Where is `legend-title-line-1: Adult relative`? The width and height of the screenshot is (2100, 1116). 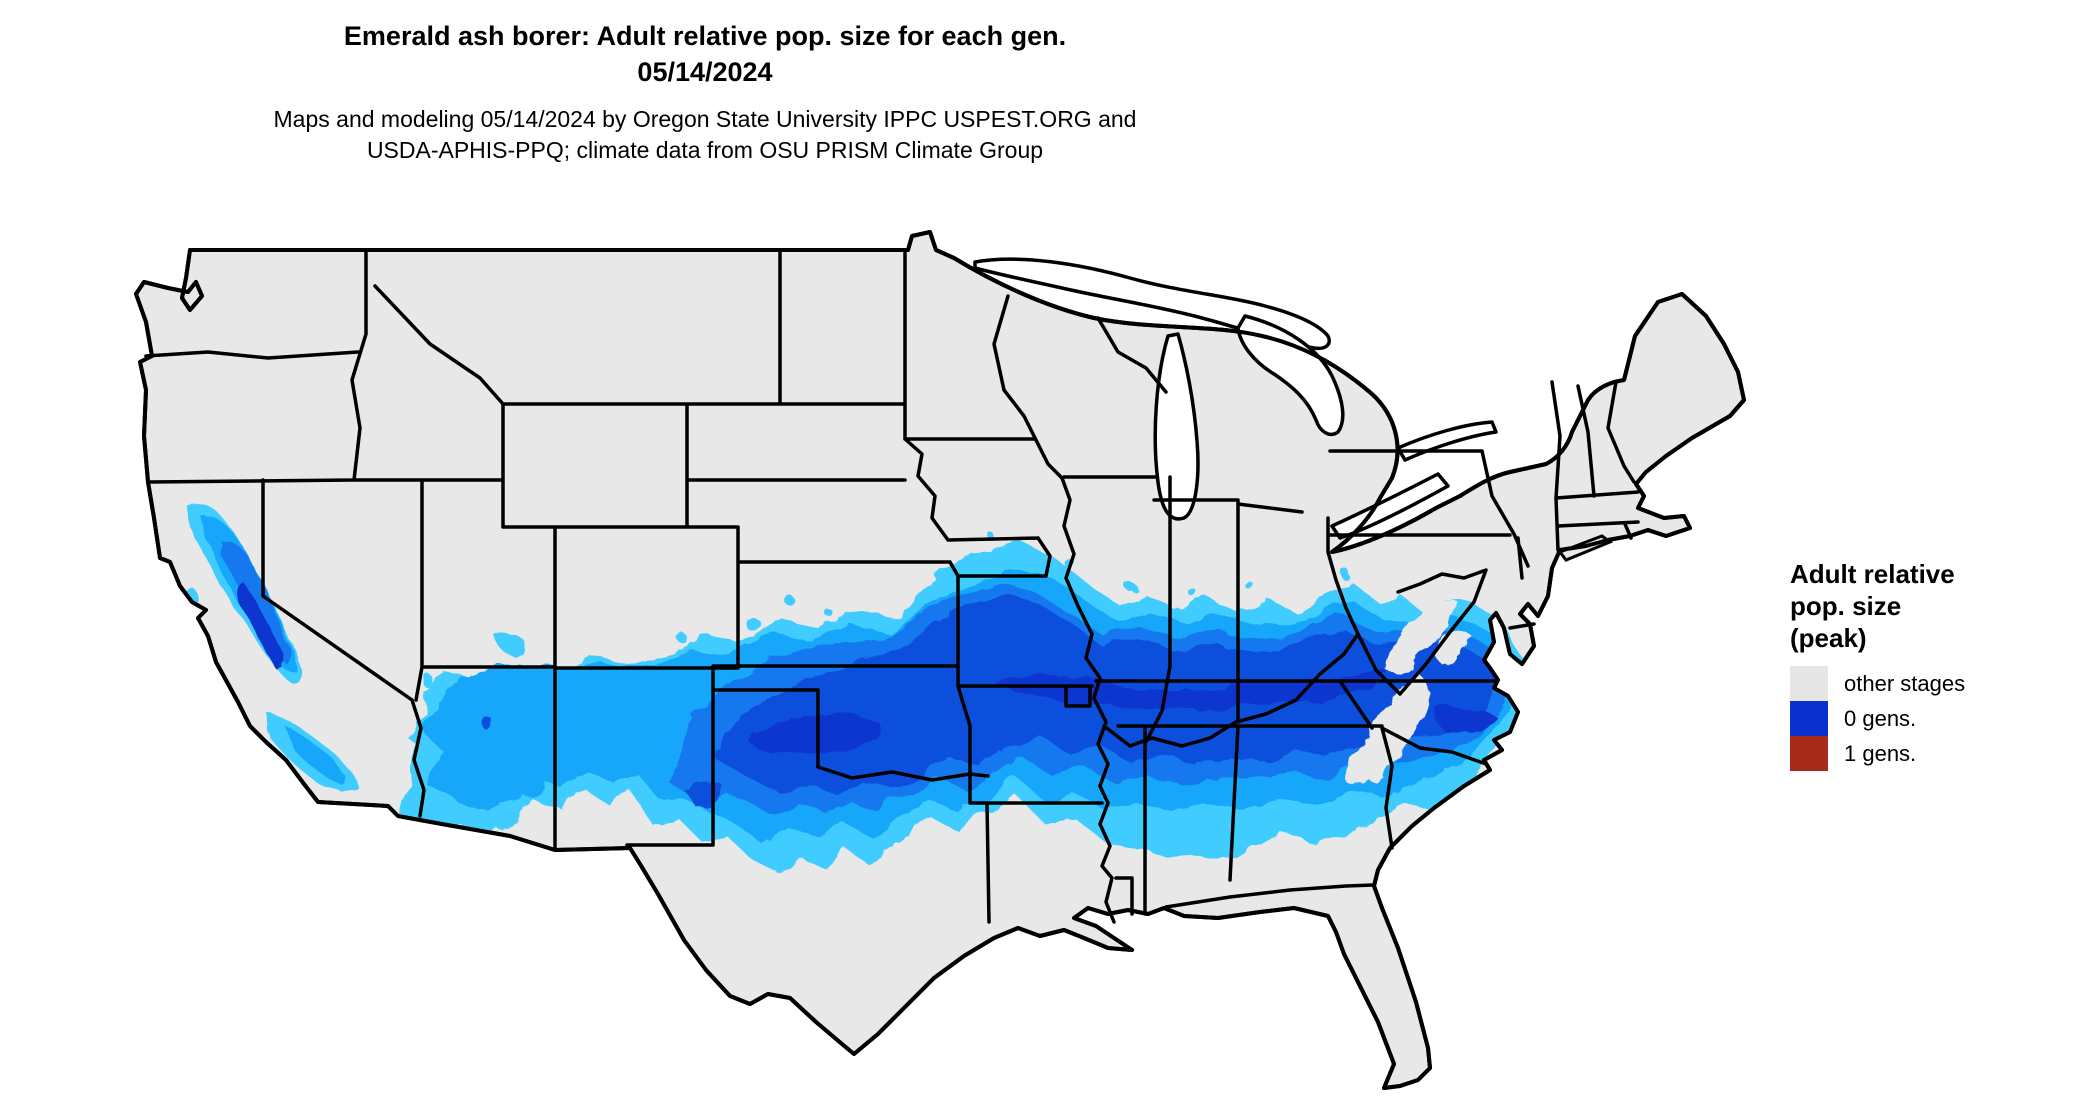
legend-title-line-1: Adult relative is located at coordinates (1872, 574).